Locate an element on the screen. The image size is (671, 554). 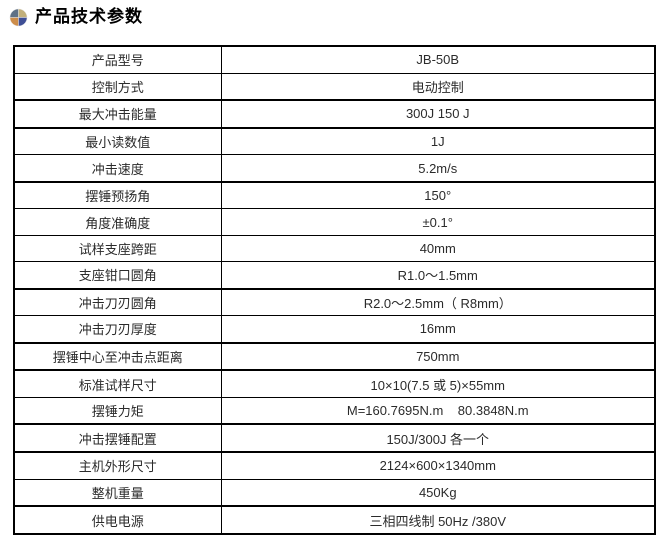
param-value-cell: 5.2m/s is located at coordinates (438, 168).